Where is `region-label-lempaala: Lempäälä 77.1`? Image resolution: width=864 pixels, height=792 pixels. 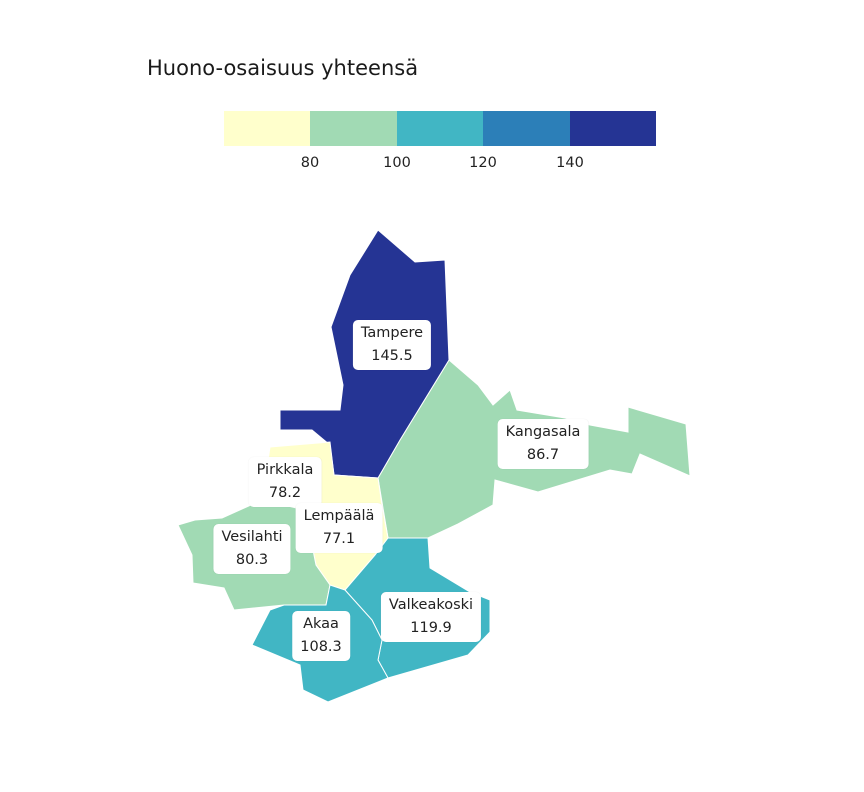 region-label-lempaala: Lempäälä 77.1 is located at coordinates (339, 528).